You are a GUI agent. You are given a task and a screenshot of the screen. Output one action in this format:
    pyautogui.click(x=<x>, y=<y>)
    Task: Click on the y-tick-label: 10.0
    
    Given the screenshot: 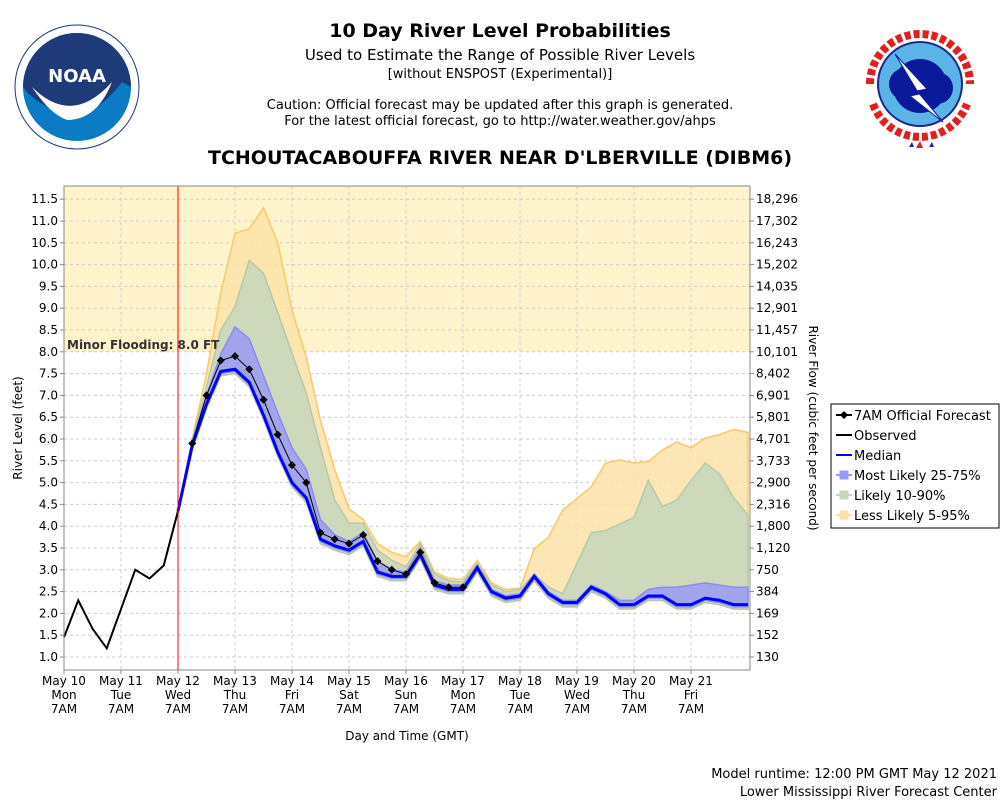 What is the action you would take?
    pyautogui.click(x=44, y=265)
    